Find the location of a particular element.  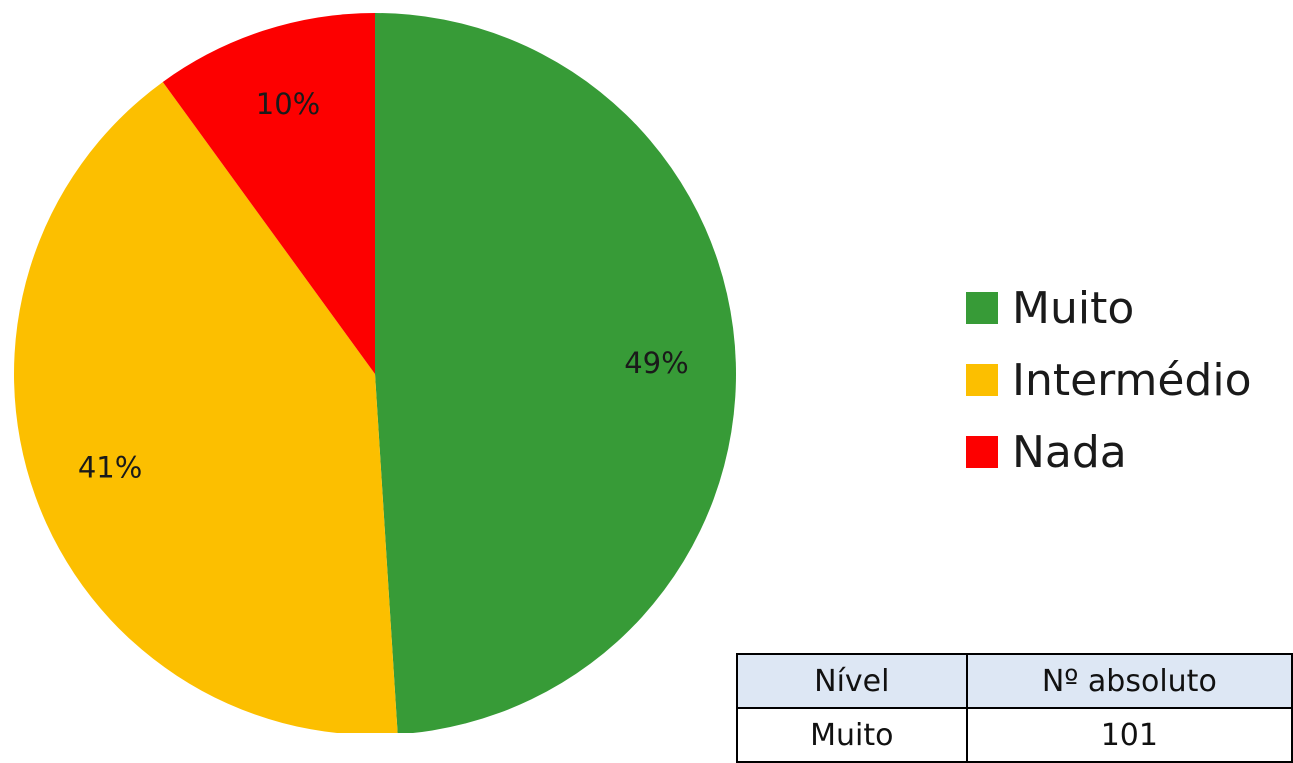

table-header-n-absoluto: Nº absoluto is located at coordinates (1129, 681).